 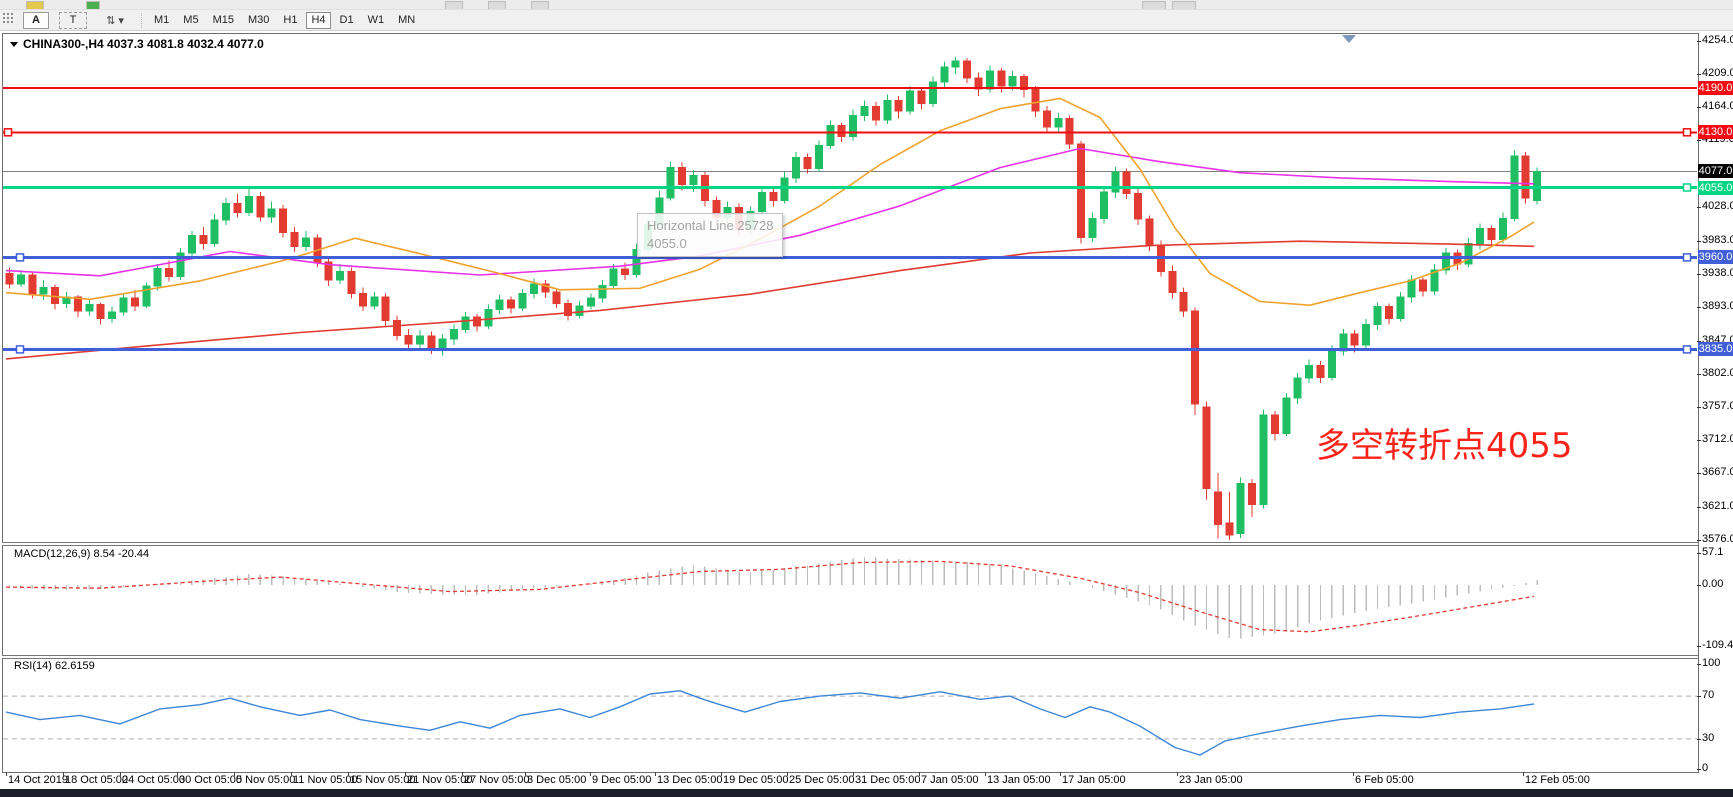 I want to click on horizontal-line-4130.0, so click(x=850, y=132).